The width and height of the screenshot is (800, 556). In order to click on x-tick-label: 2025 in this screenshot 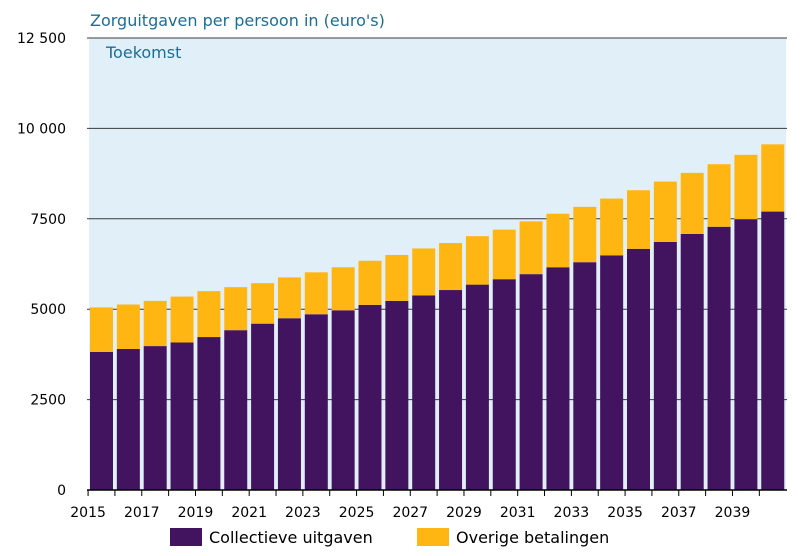, I will do `click(357, 513)`.